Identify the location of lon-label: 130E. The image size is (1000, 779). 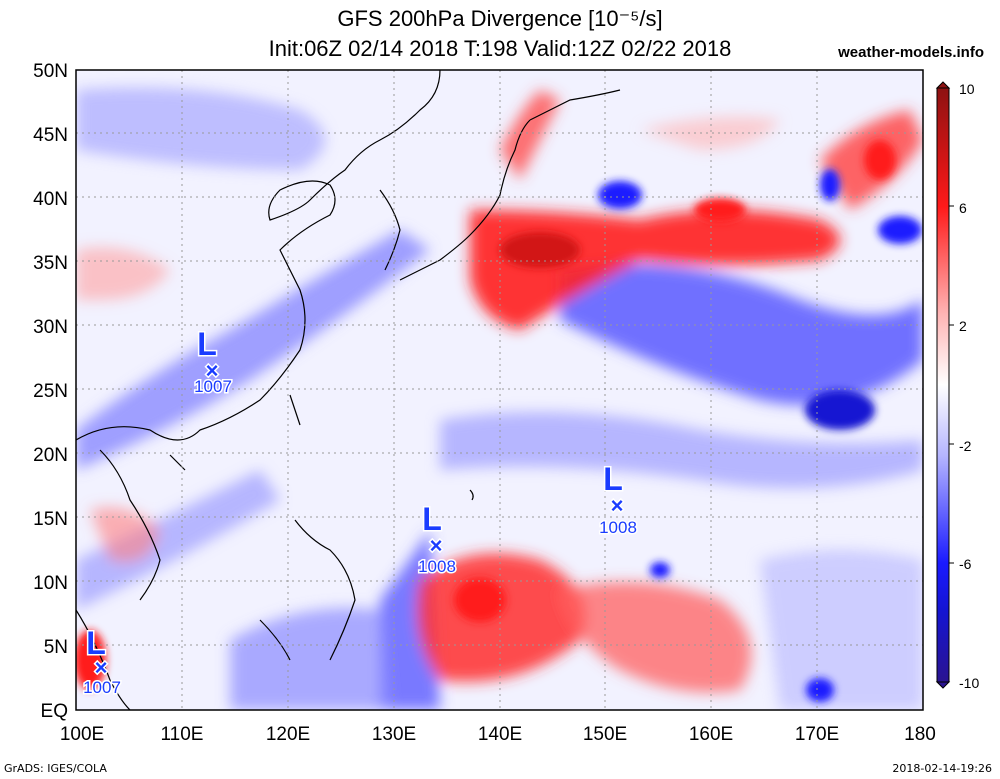
(394, 734).